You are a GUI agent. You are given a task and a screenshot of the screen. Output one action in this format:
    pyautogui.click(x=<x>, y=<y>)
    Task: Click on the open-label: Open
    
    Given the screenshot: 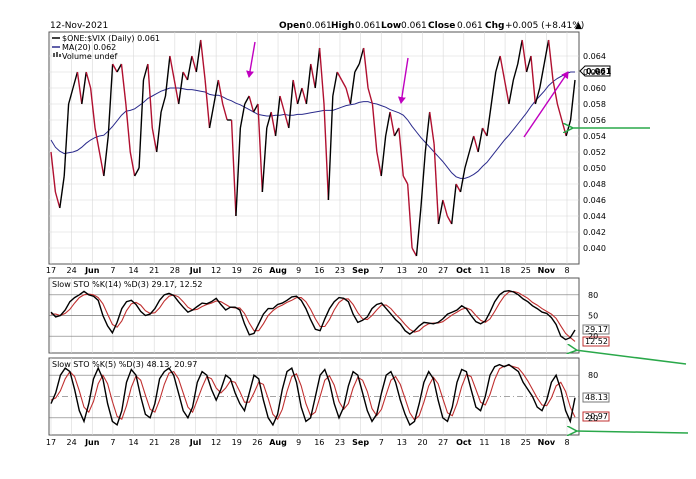 What is the action you would take?
    pyautogui.click(x=292, y=26)
    